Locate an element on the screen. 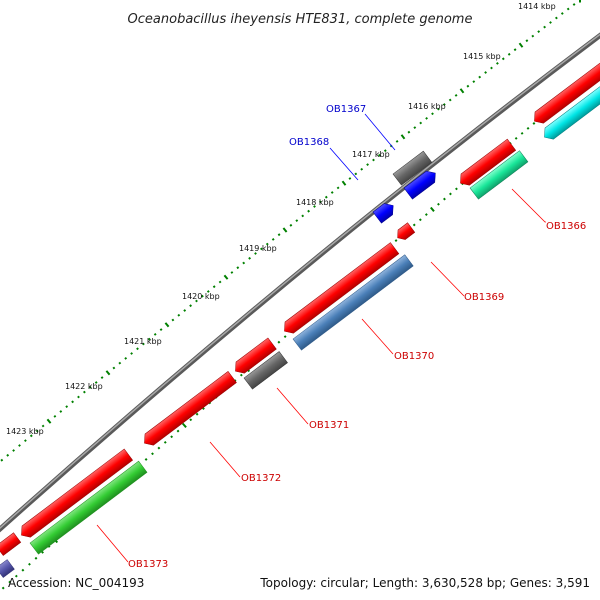 The image size is (600, 600). tick-label-1419: 1419 kbp is located at coordinates (258, 248).